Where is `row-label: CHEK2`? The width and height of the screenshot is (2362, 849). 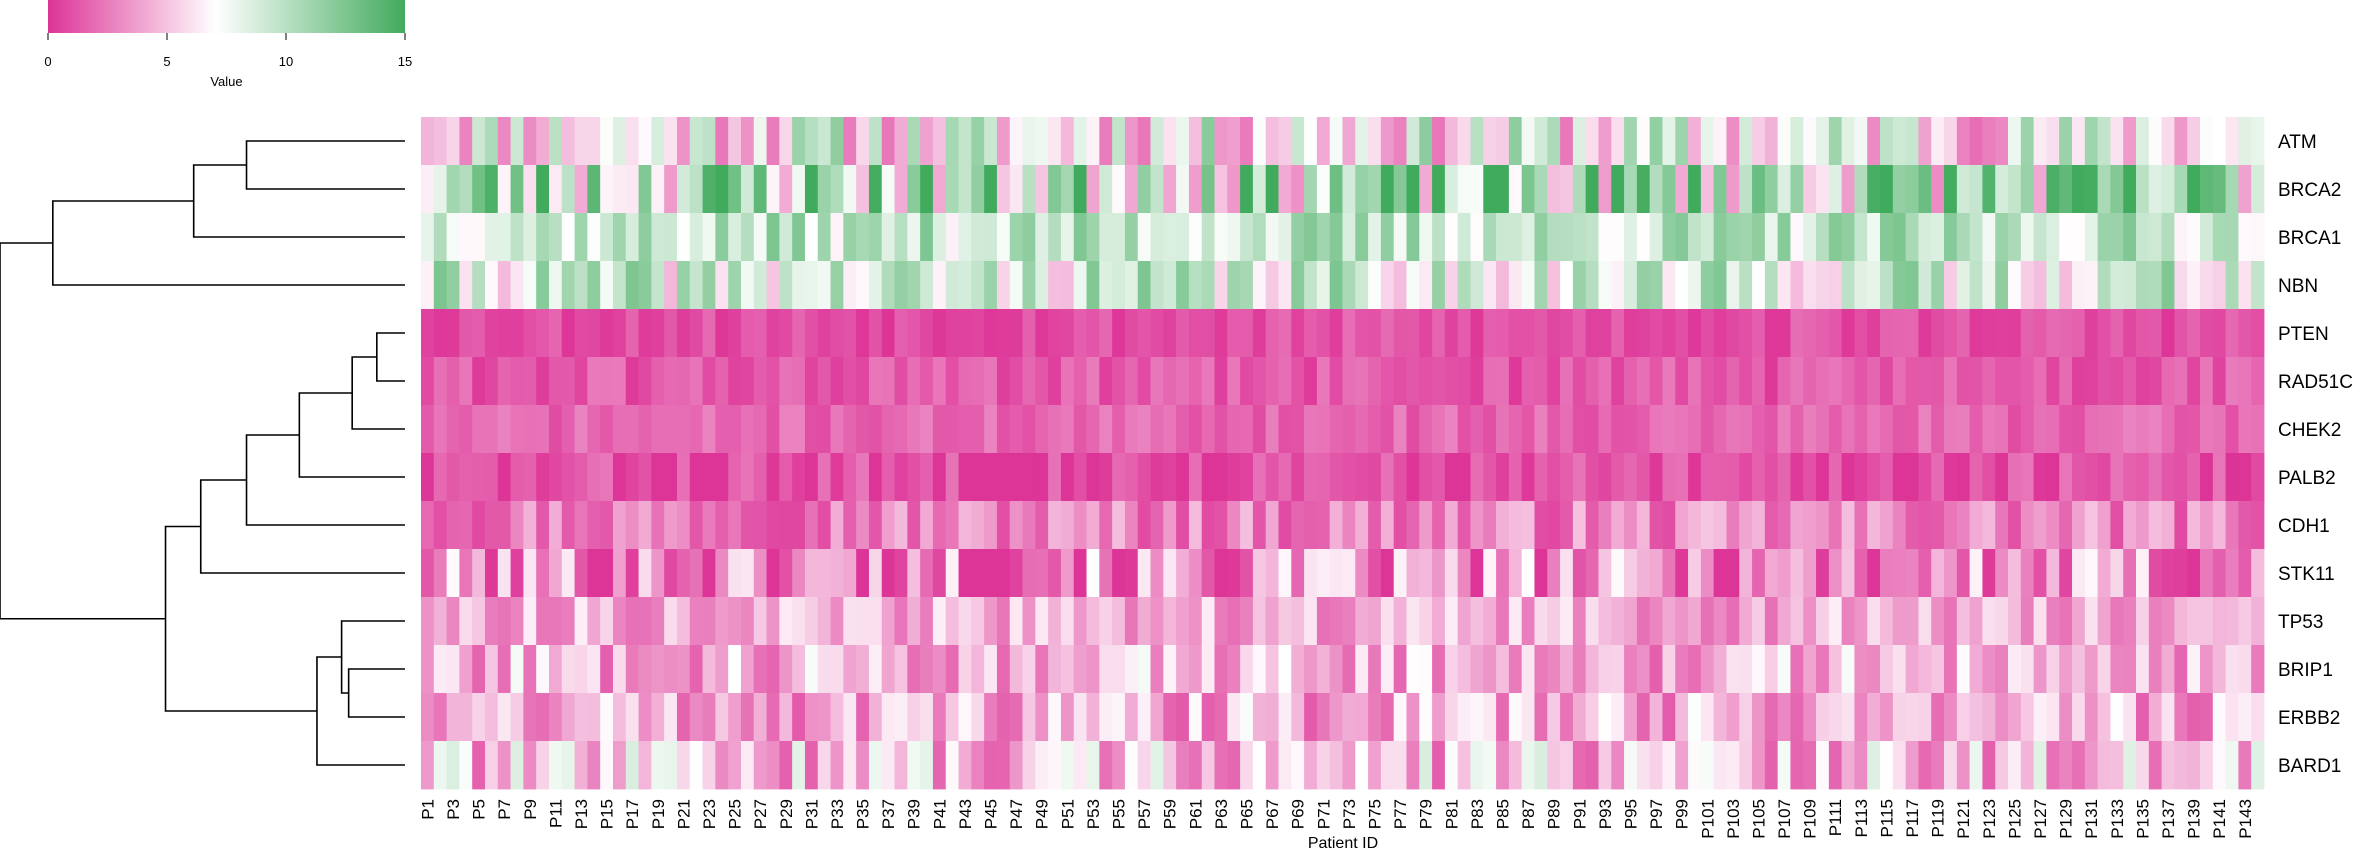 row-label: CHEK2 is located at coordinates (2309, 430).